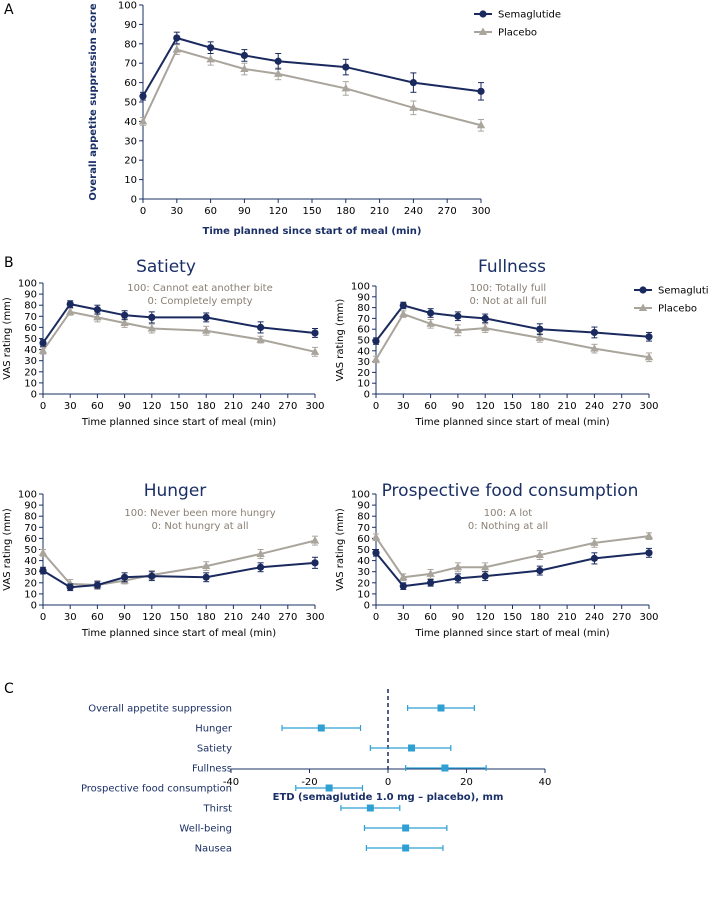  What do you see at coordinates (30, 328) in the screenshot?
I see `y-tick-label: 60` at bounding box center [30, 328].